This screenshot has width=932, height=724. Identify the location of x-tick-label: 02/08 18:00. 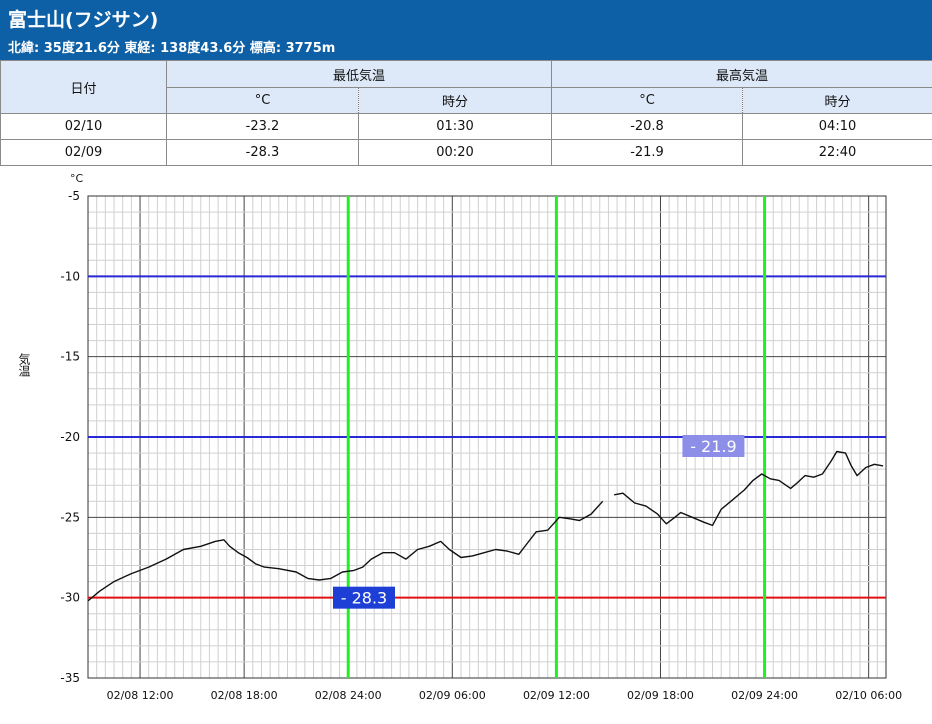
(244, 695).